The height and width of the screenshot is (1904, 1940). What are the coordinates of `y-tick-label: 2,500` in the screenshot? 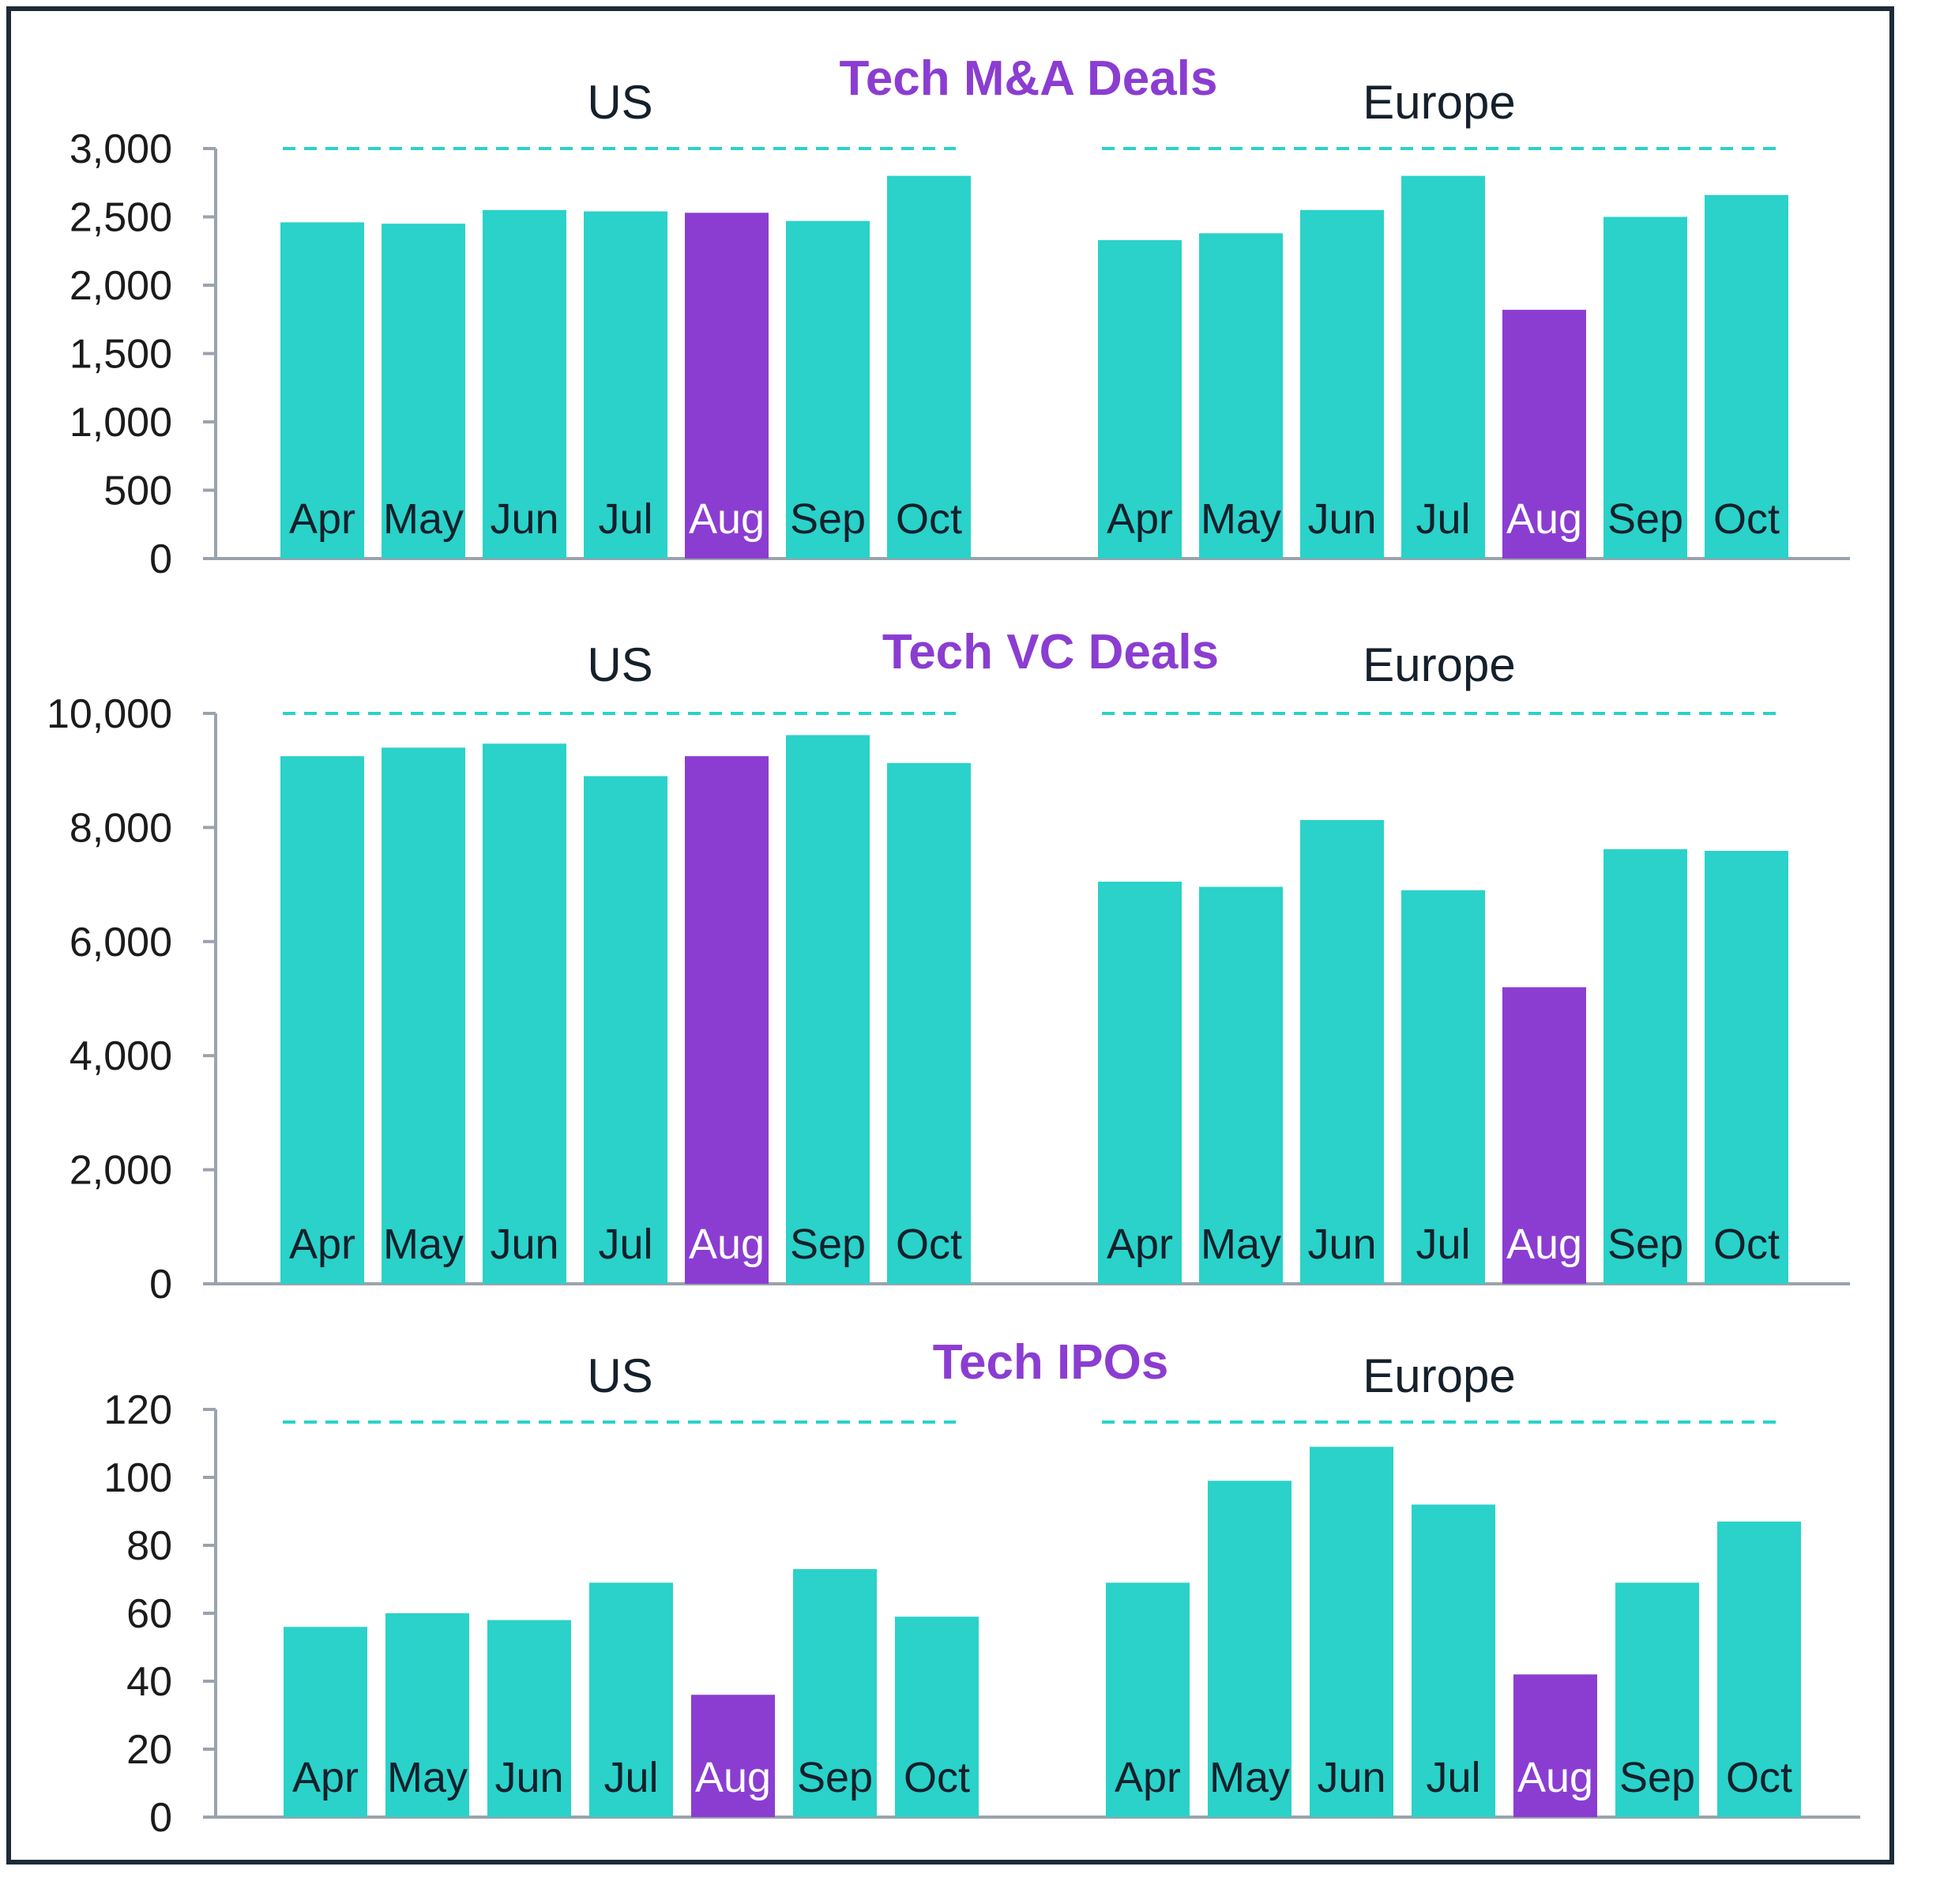 It's located at (121, 218).